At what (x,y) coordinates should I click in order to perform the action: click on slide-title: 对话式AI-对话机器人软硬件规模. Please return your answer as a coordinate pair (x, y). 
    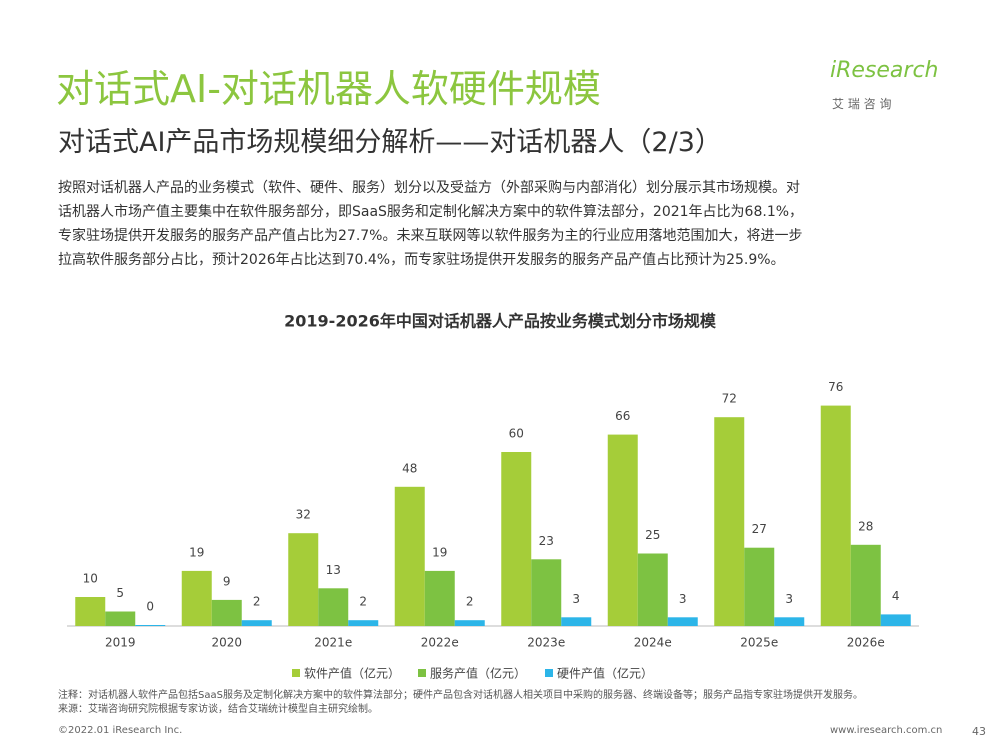
    Looking at the image, I should click on (328, 89).